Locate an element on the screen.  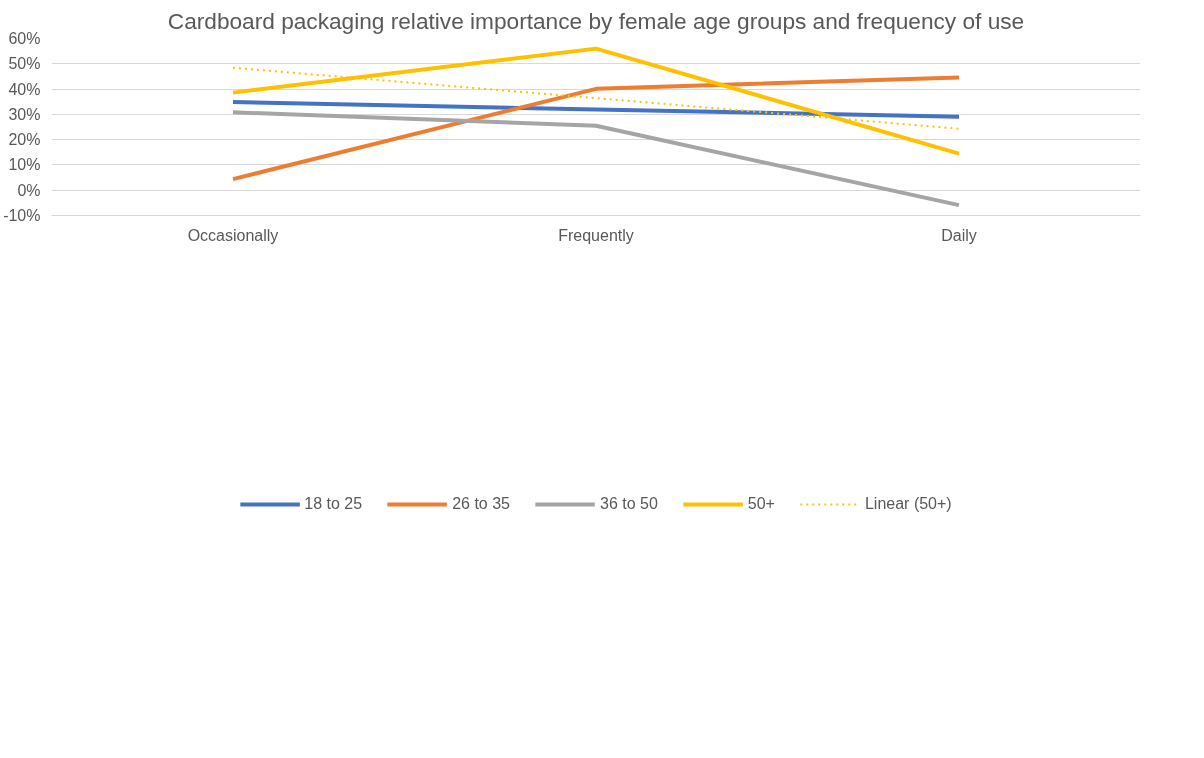
y-tick-label: 60% is located at coordinates (24, 38).